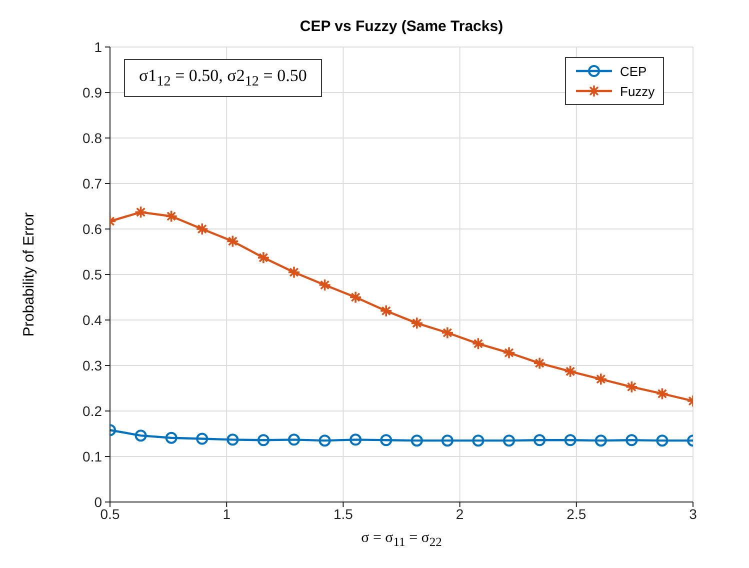 The image size is (749, 568). I want to click on y-tick-label: 0.6, so click(92, 228).